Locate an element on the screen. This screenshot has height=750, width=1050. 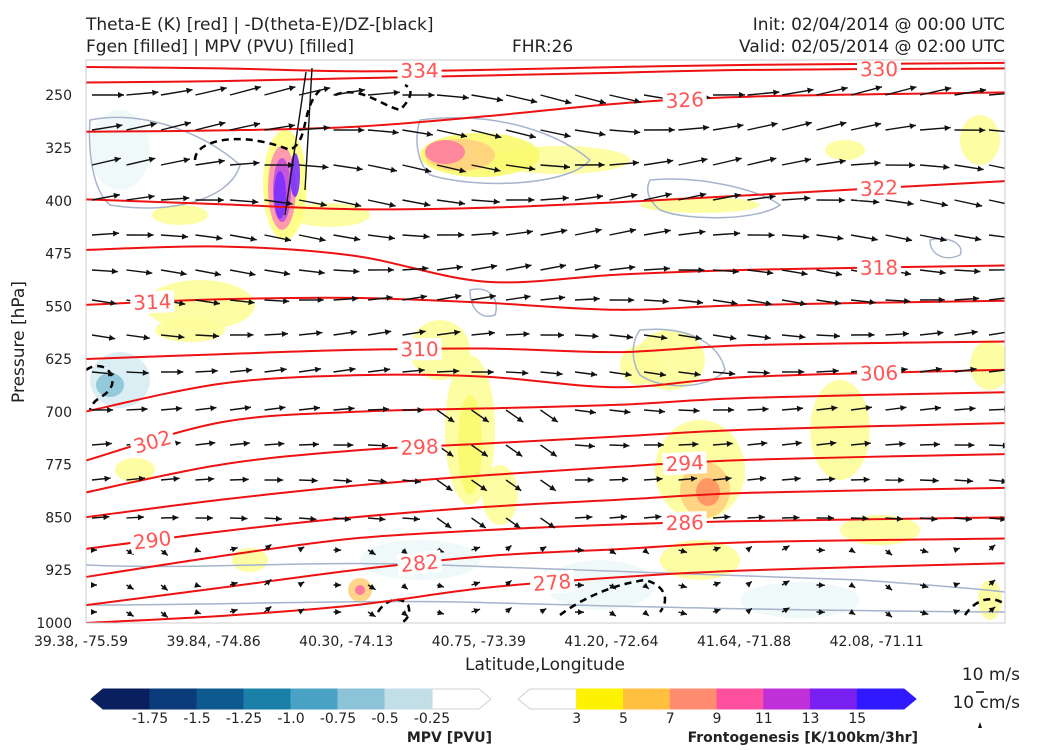
x-tick-label: 40.75, -73.39 is located at coordinates (479, 642).